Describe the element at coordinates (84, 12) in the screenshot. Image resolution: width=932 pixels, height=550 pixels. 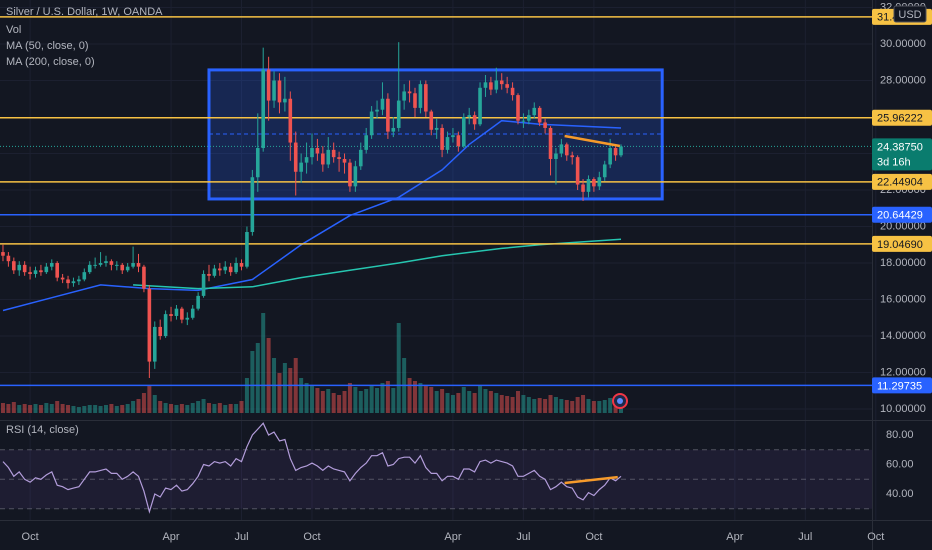
I see `symbol-title: Silver / U.S. Dollar, 1W, OANDA` at that location.